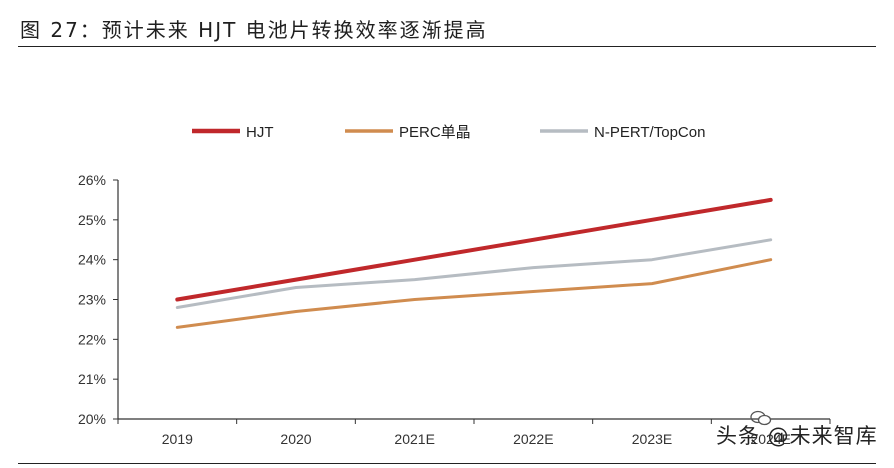 The height and width of the screenshot is (468, 894). I want to click on y-tick-label: 21%, so click(92, 379).